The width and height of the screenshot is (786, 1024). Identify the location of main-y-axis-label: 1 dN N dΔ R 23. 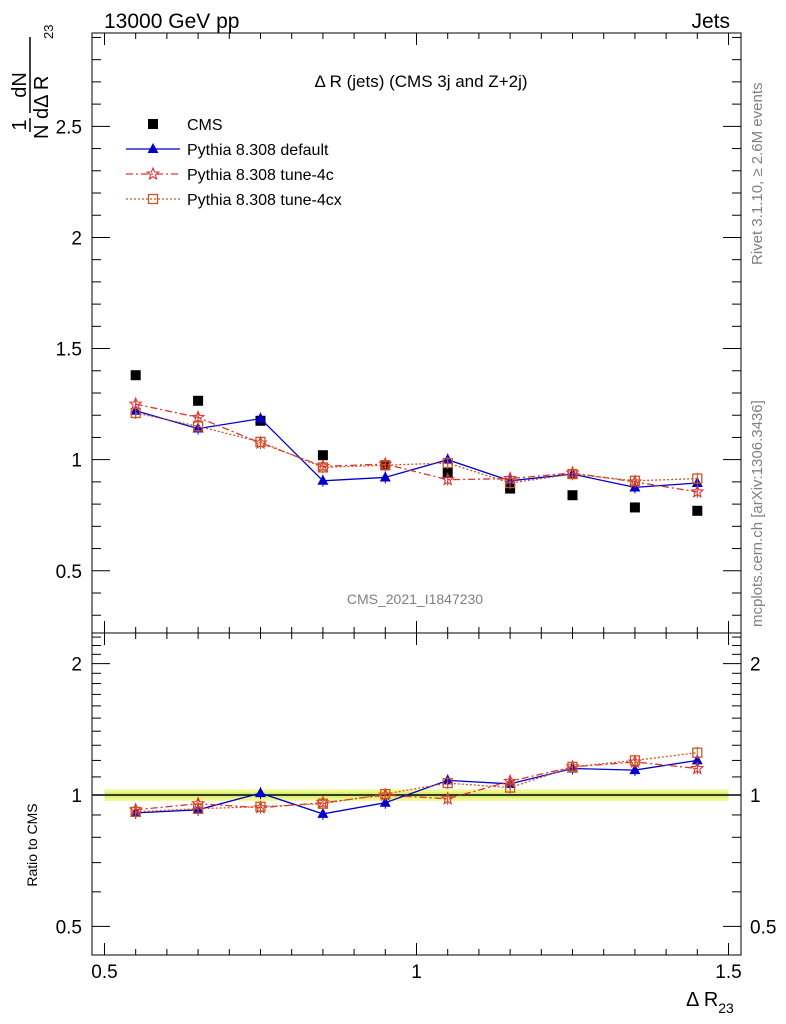
(32, 82).